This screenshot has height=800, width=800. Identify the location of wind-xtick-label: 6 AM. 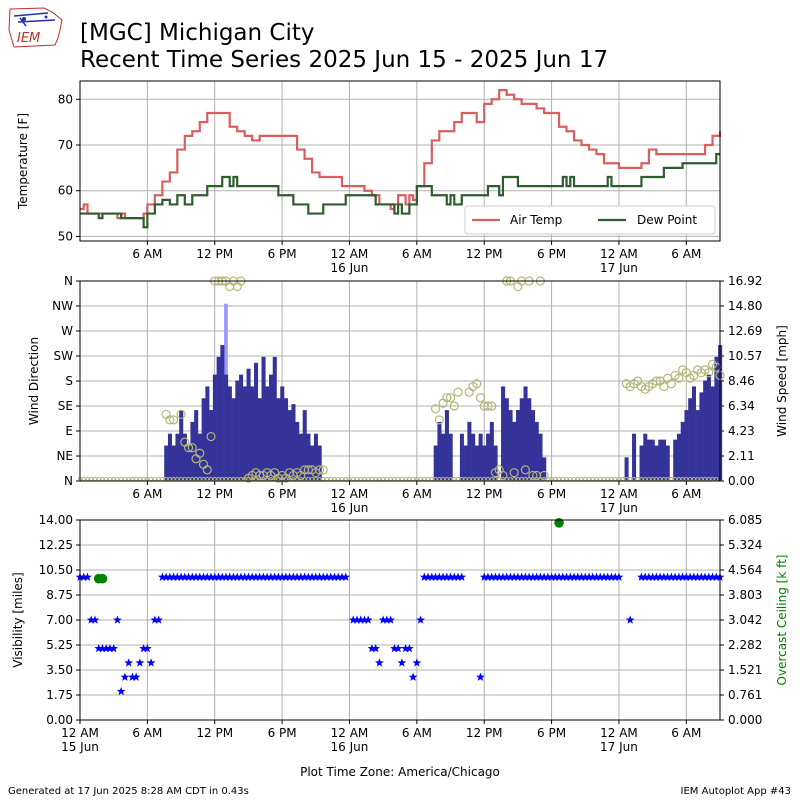
(417, 494).